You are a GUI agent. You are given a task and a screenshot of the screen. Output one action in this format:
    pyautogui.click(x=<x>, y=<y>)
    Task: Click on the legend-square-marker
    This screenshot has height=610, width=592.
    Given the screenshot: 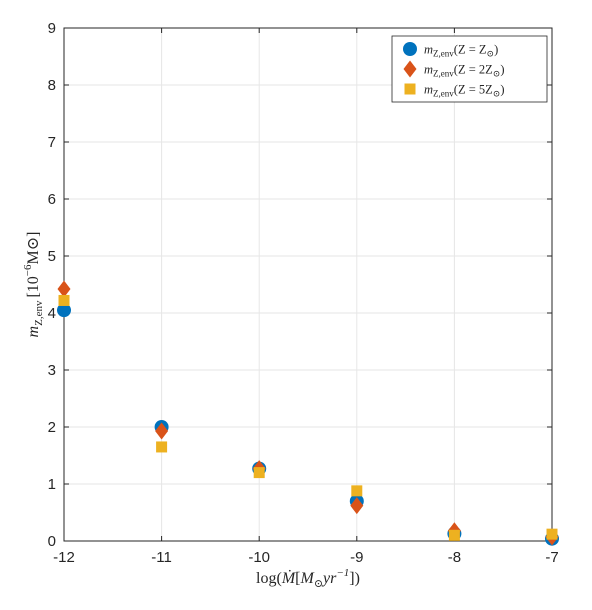 What is the action you would take?
    pyautogui.click(x=410, y=89)
    